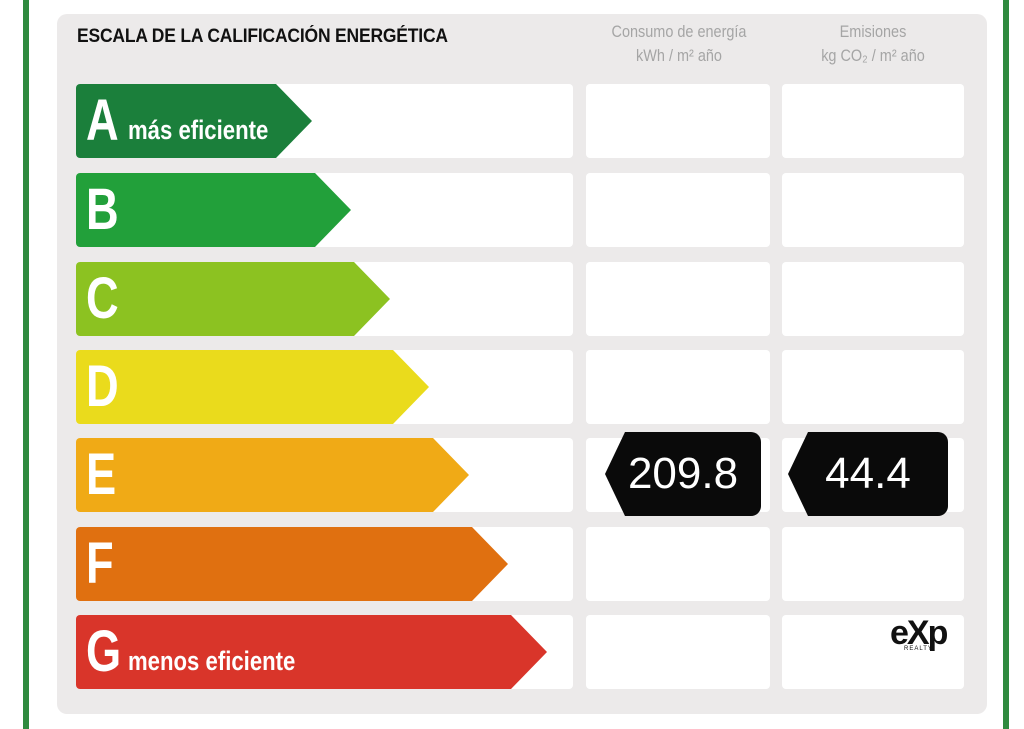  Describe the element at coordinates (233, 299) in the screenshot. I see `rating-arrow-c` at that location.